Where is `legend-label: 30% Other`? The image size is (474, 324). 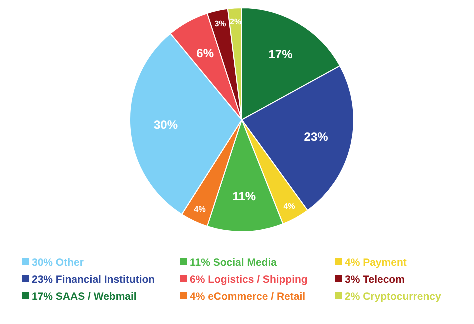
legend-label: 30% Other is located at coordinates (58, 263).